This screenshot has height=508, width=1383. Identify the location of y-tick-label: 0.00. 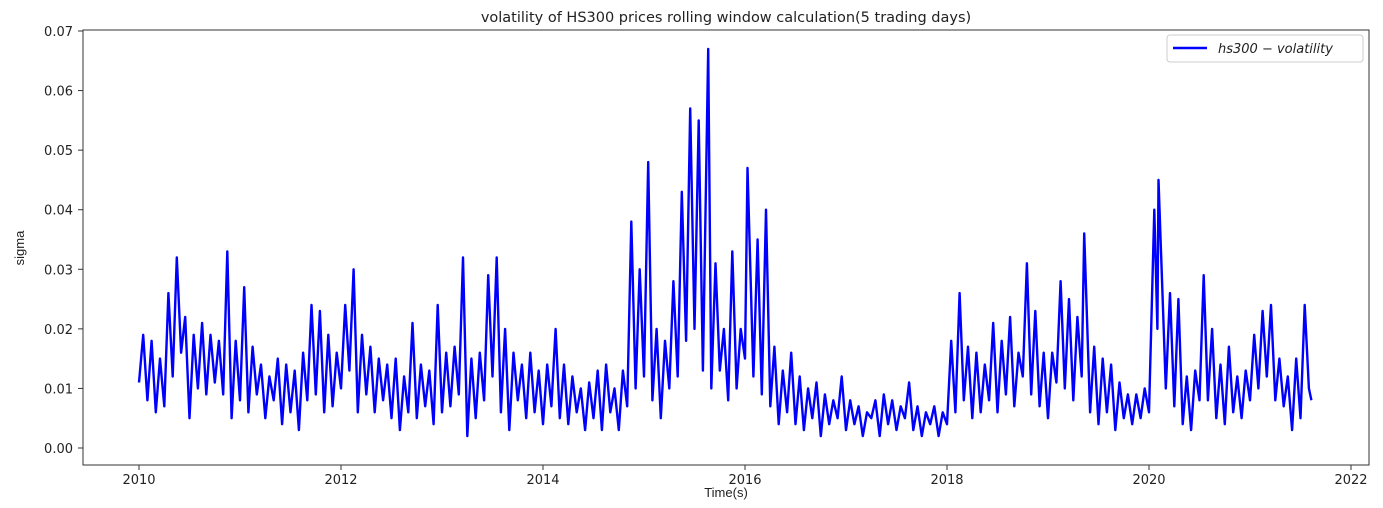
(58, 449).